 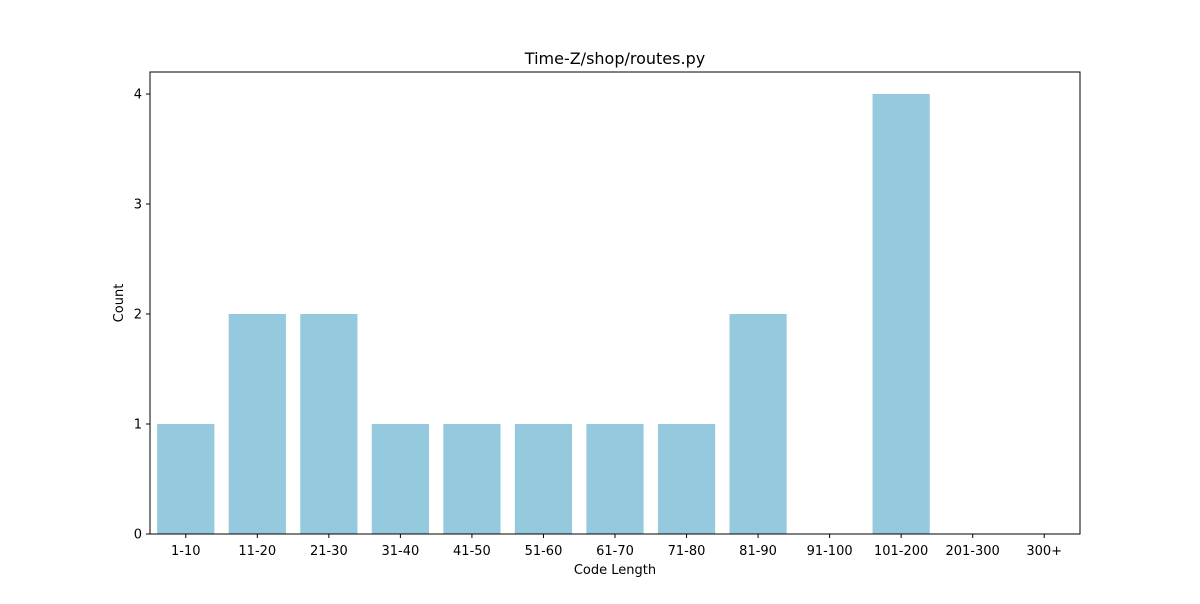 What do you see at coordinates (138, 95) in the screenshot?
I see `y-tick-label: 4` at bounding box center [138, 95].